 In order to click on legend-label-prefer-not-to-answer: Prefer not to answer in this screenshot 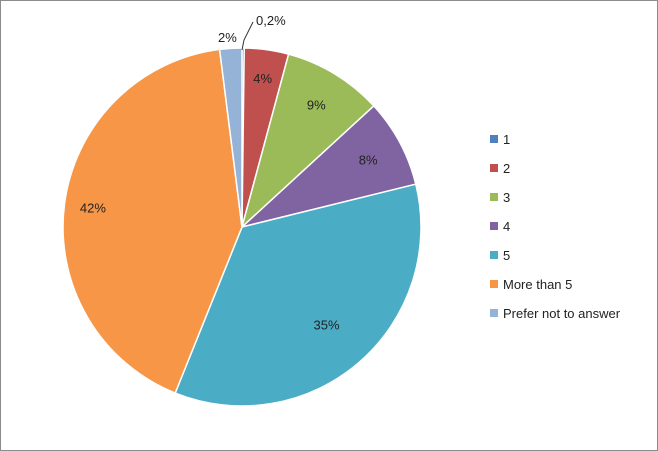, I will do `click(562, 313)`.